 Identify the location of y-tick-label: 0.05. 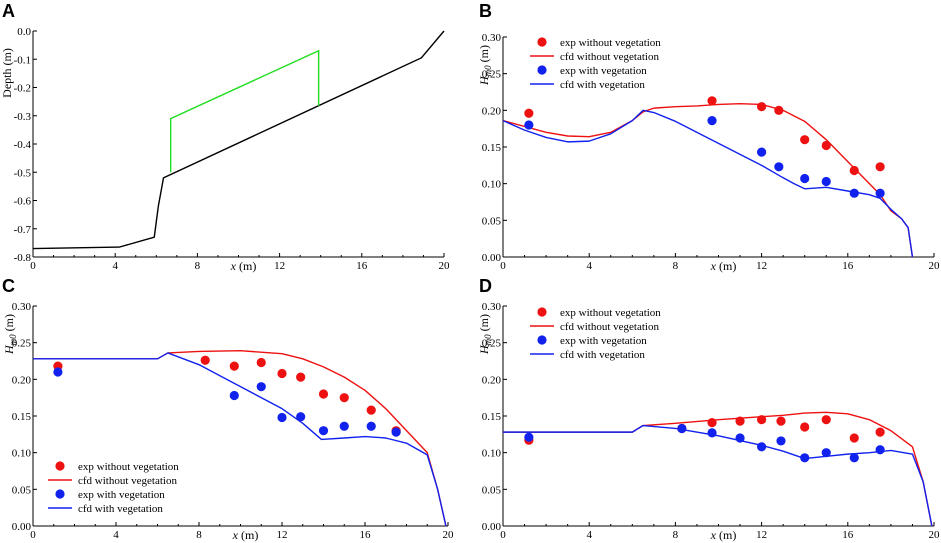
(492, 221).